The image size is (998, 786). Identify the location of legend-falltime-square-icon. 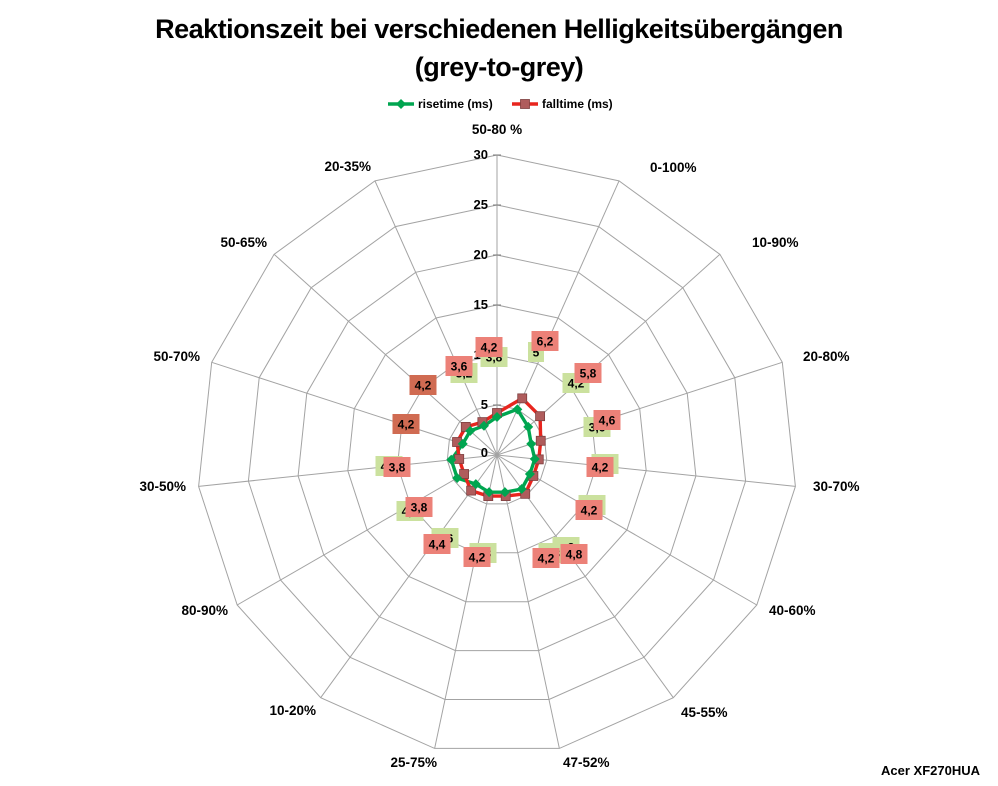
(525, 104).